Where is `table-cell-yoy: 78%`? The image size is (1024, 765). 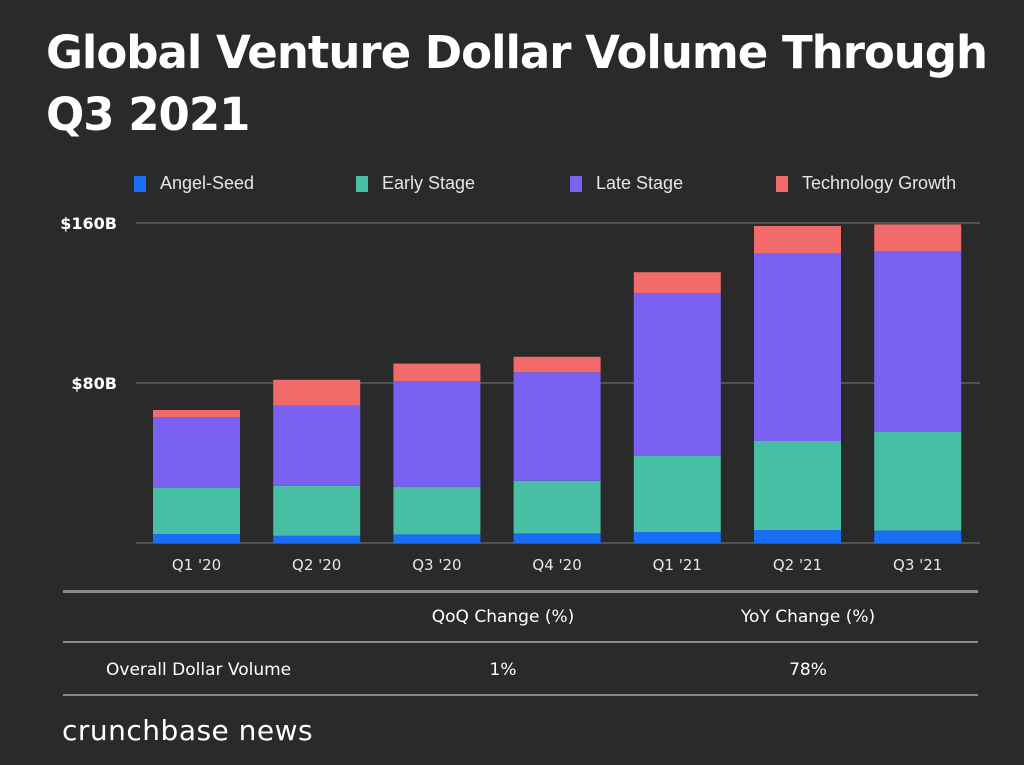
table-cell-yoy: 78% is located at coordinates (808, 670).